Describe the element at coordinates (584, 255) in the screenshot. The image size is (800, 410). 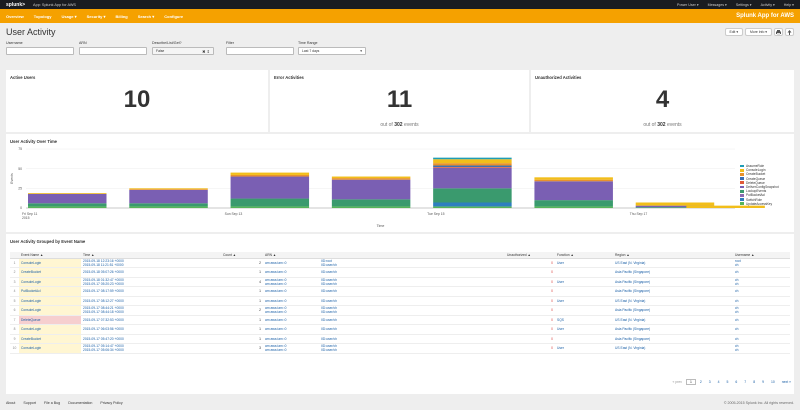
I see `column-header: Function ▲` at that location.